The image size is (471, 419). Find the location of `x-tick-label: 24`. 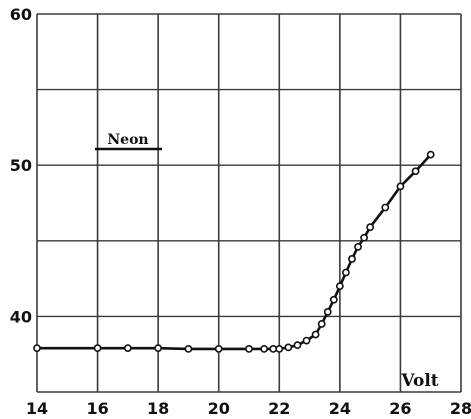

x-tick-label: 24 is located at coordinates (340, 408).